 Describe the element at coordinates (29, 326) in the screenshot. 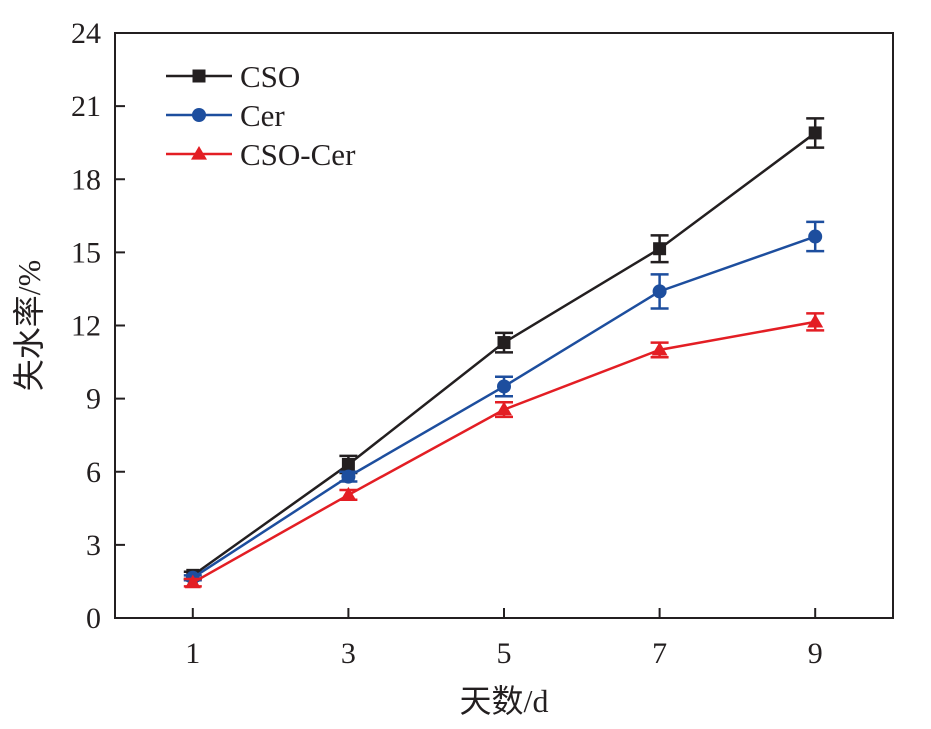

I see `y-axis-title: 失水率/%` at that location.